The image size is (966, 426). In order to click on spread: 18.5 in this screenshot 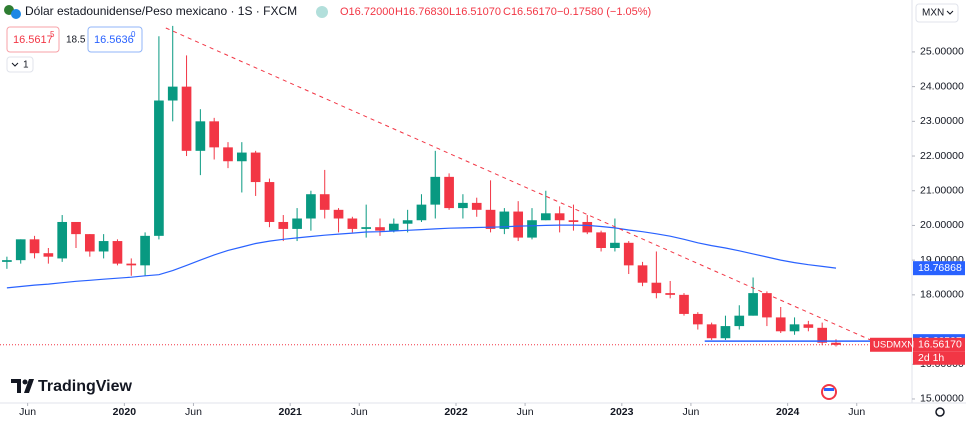, I will do `click(76, 40)`.